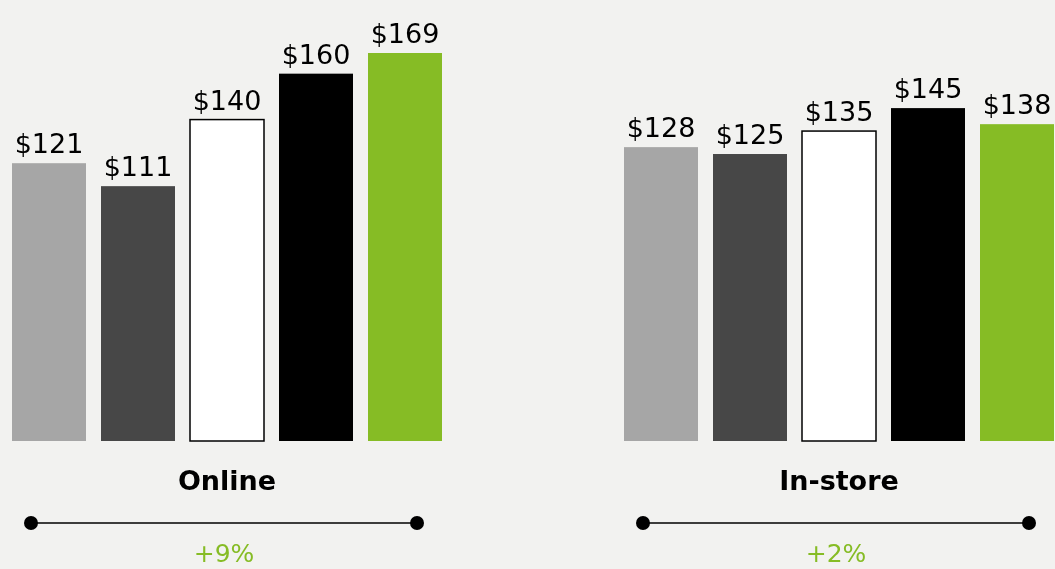 Image resolution: width=1055 pixels, height=569 pixels. Describe the element at coordinates (49, 144) in the screenshot. I see `data-label: $121` at that location.